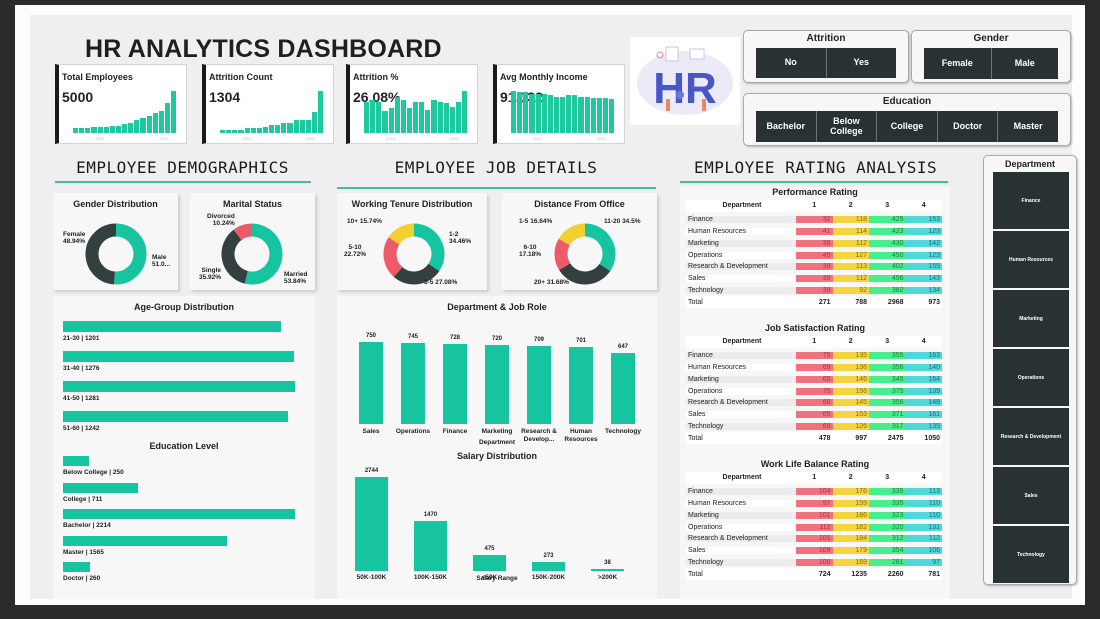 This screenshot has width=1100, height=619. Describe the element at coordinates (814, 551) in the screenshot. I see `matrix-row: Sales 109 179 354 106` at that location.